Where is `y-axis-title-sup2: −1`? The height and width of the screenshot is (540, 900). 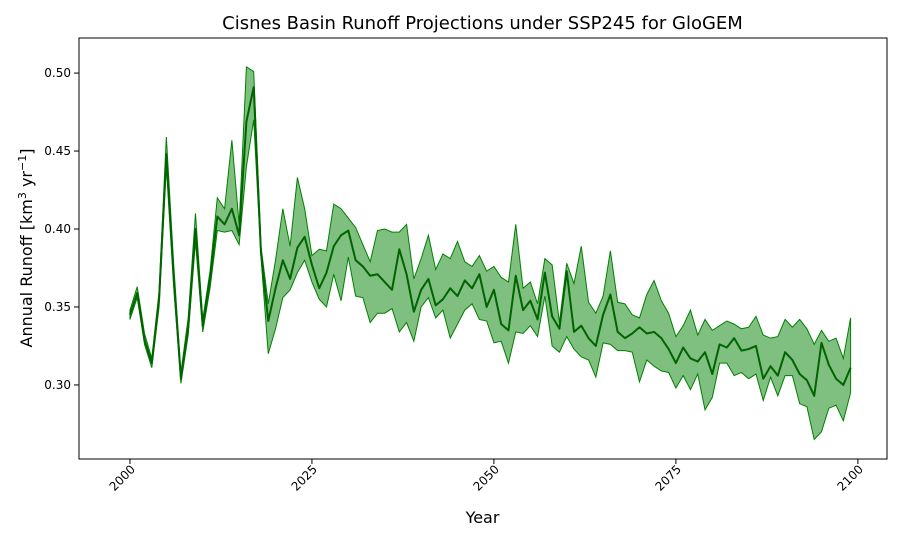
y-axis-title-sup2: −1 is located at coordinates (22, 163).